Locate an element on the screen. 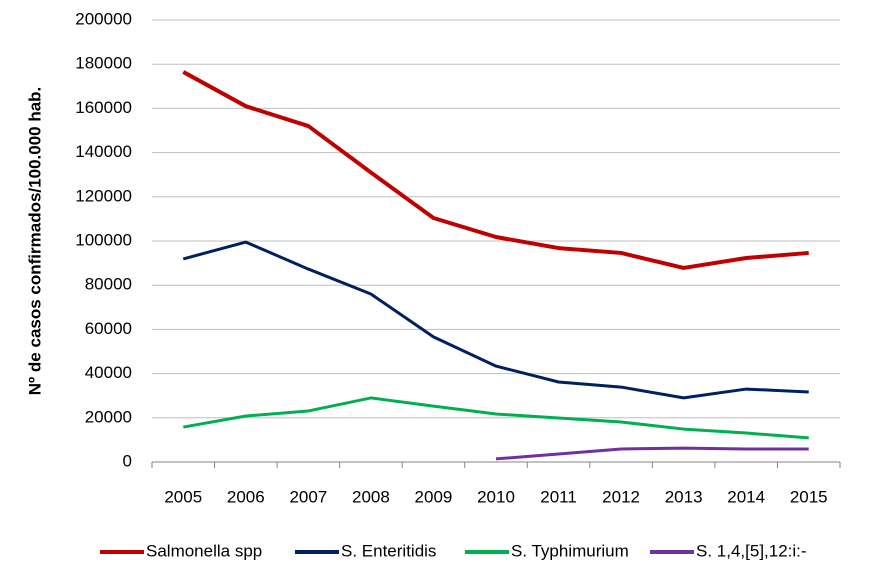 This screenshot has width=880, height=567. x-tick-label: 2007 is located at coordinates (308, 496).